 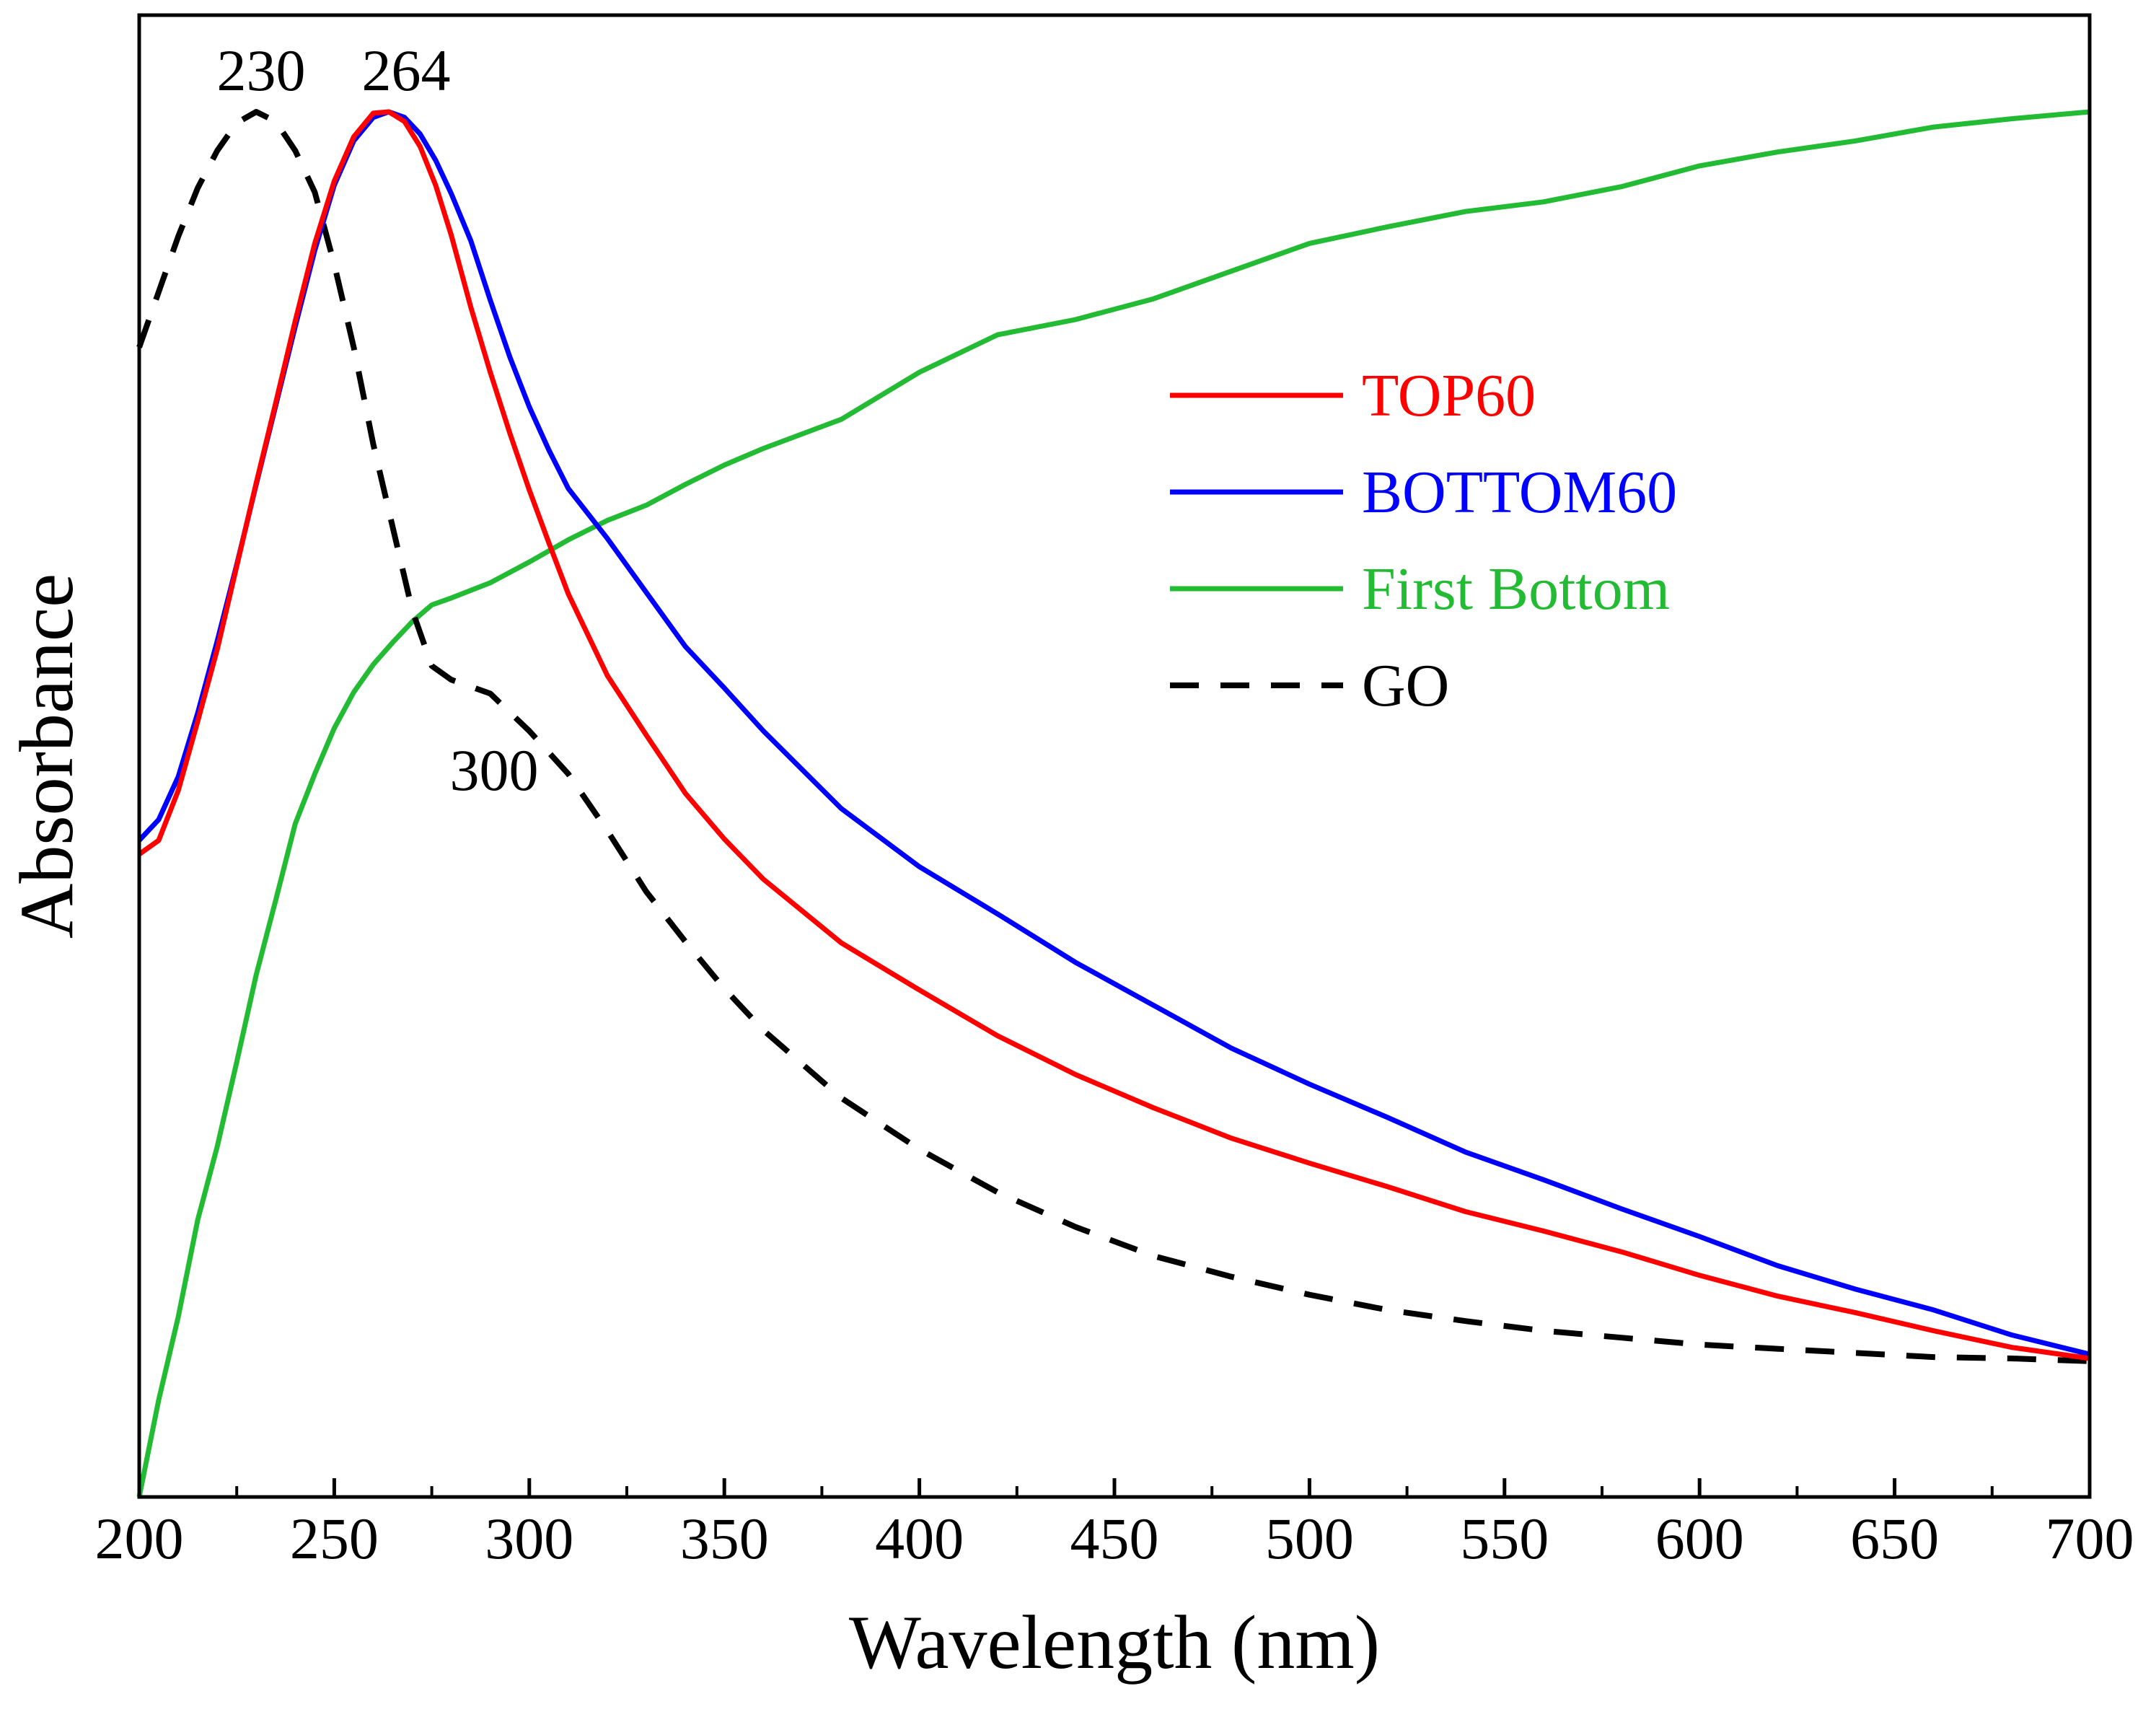 What do you see at coordinates (1895, 1538) in the screenshot?
I see `x-tick-label-650: 650` at bounding box center [1895, 1538].